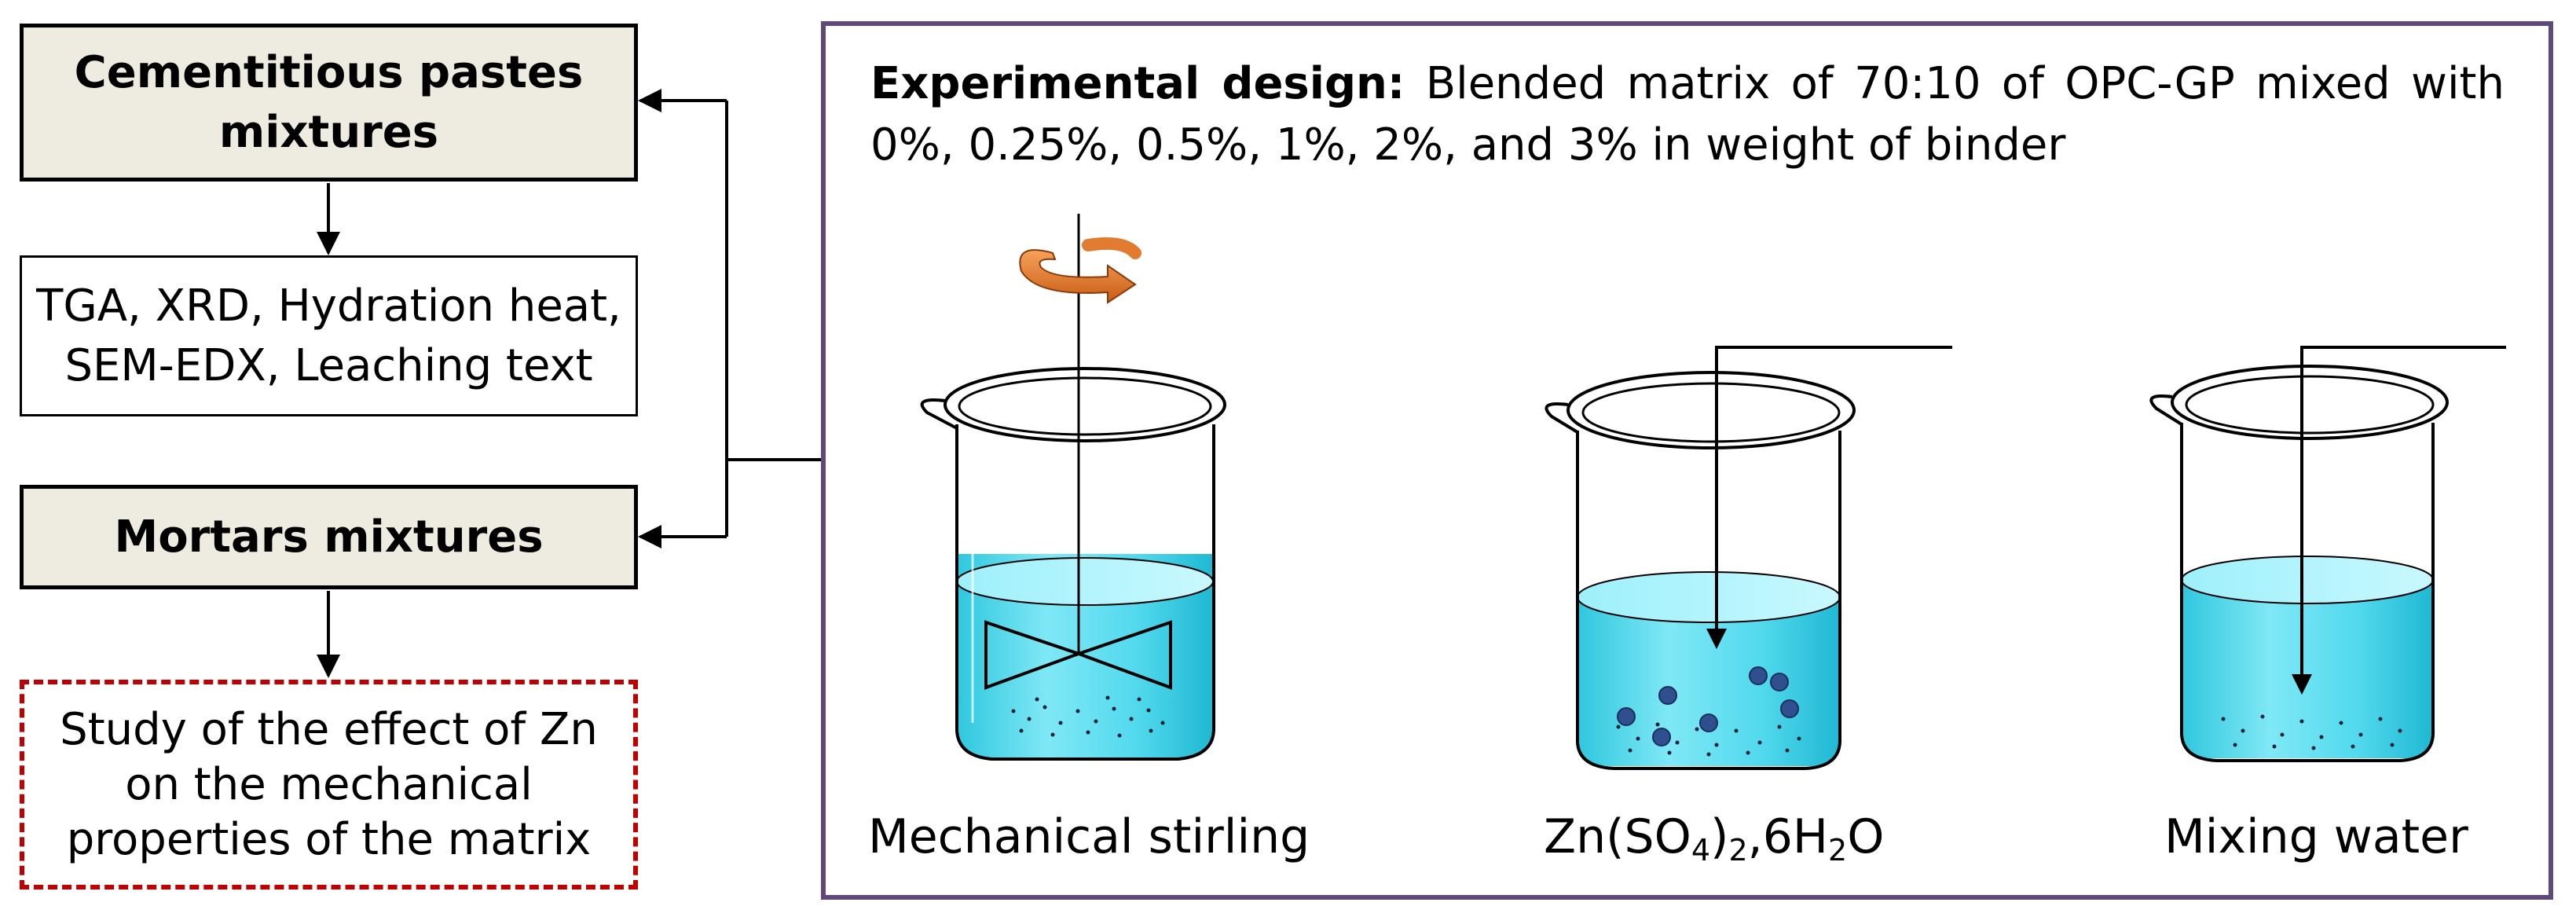 This screenshot has width=2576, height=917. I want to click on label-zinc-sulfate: Zn(SO4)2,6H2O, so click(1714, 843).